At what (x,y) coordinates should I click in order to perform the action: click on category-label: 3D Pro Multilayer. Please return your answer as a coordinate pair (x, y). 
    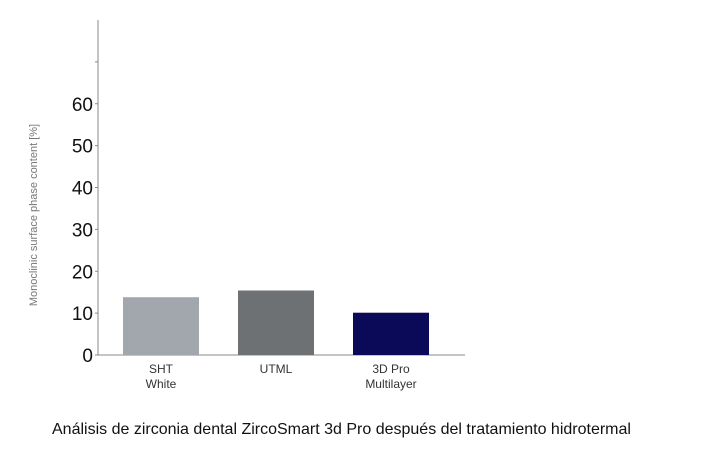
    Looking at the image, I should click on (390, 376).